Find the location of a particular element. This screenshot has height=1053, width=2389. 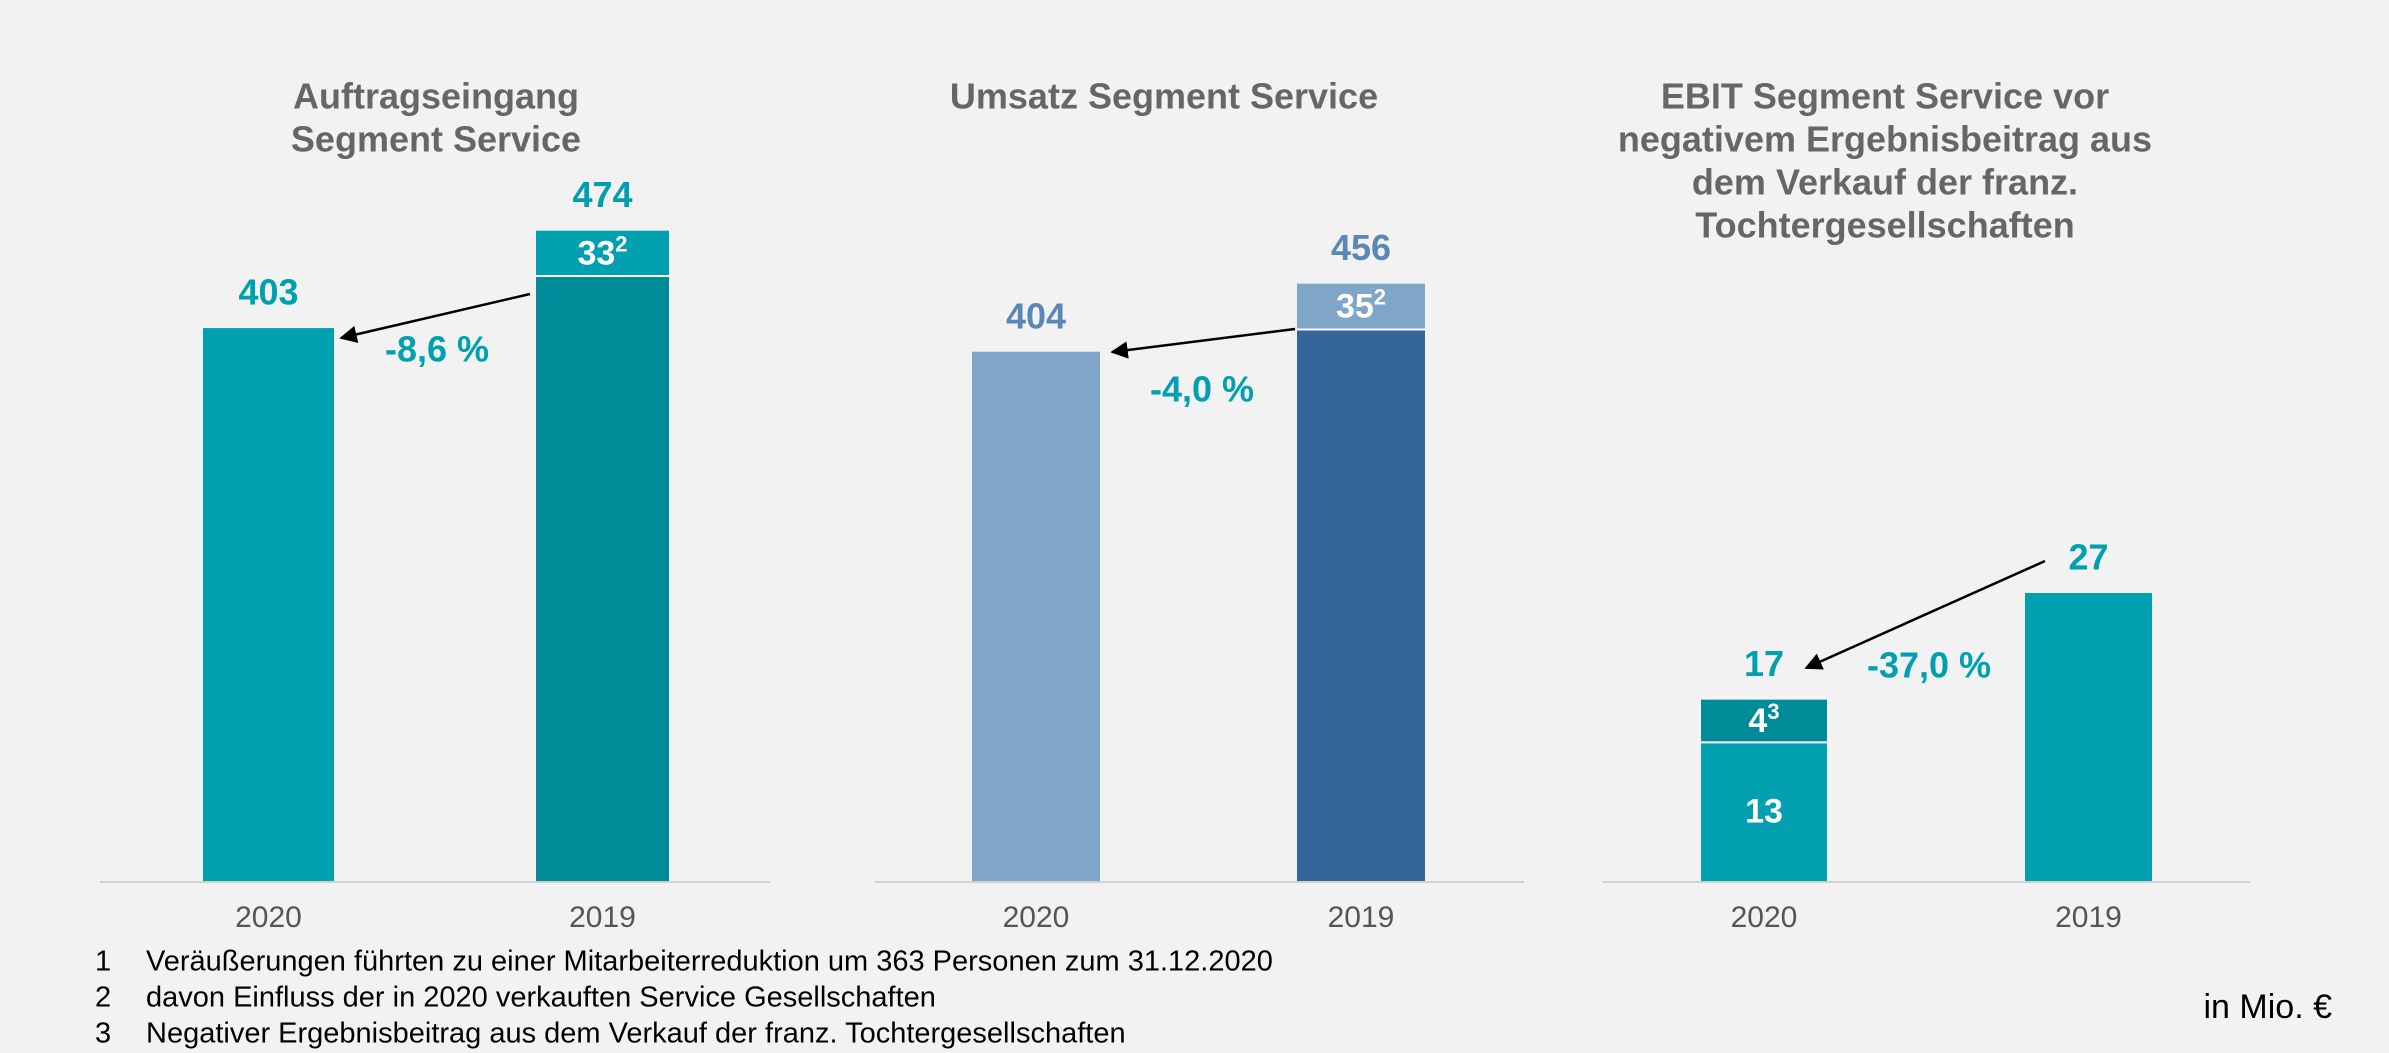

segment-label: 13 is located at coordinates (1764, 812).